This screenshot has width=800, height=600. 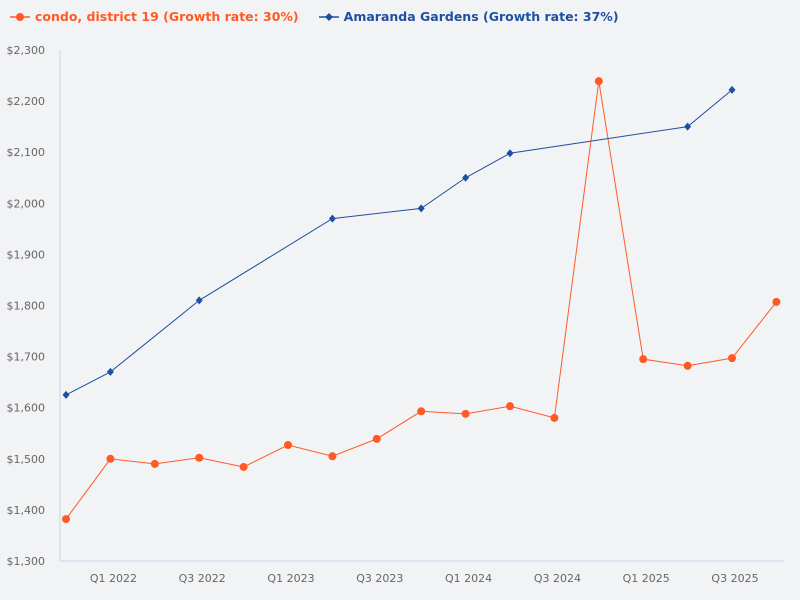 I want to click on y-tick-label: $1,600, so click(x=26, y=408).